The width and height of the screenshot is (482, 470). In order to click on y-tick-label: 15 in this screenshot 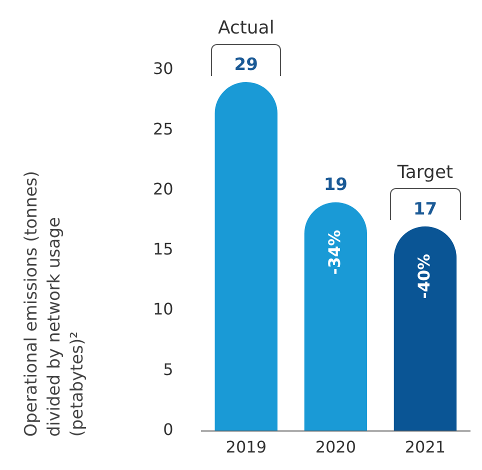, I will do `click(163, 249)`.